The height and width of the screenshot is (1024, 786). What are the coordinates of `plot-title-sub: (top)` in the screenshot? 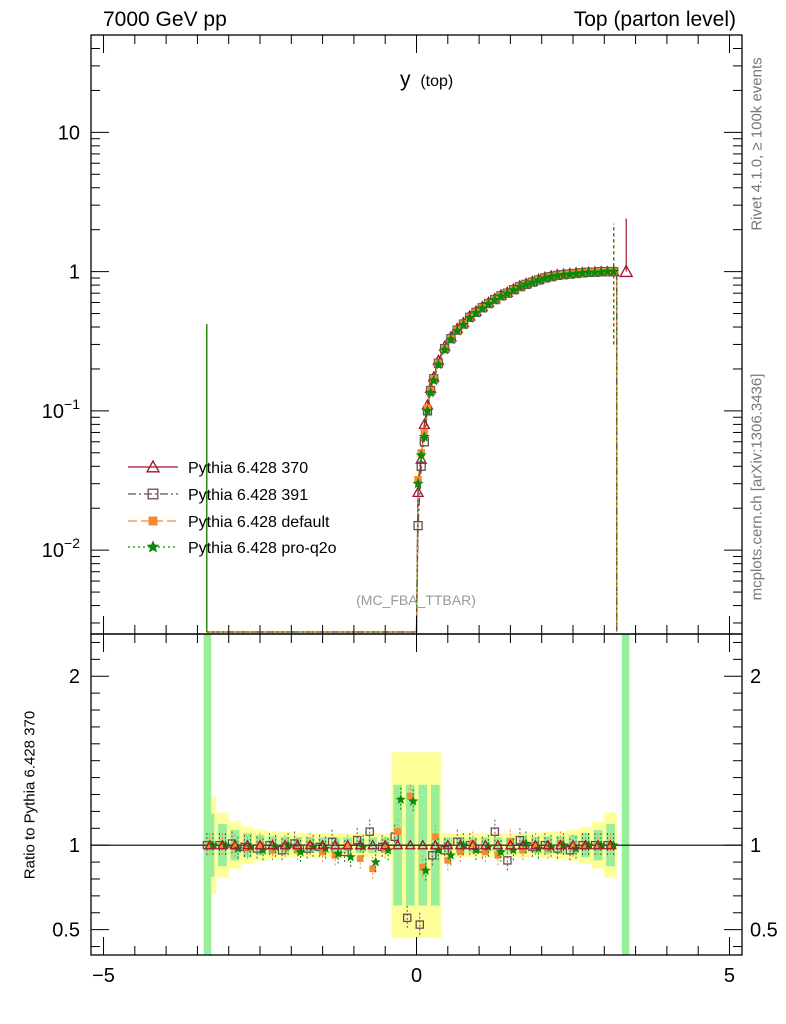 It's located at (436, 81).